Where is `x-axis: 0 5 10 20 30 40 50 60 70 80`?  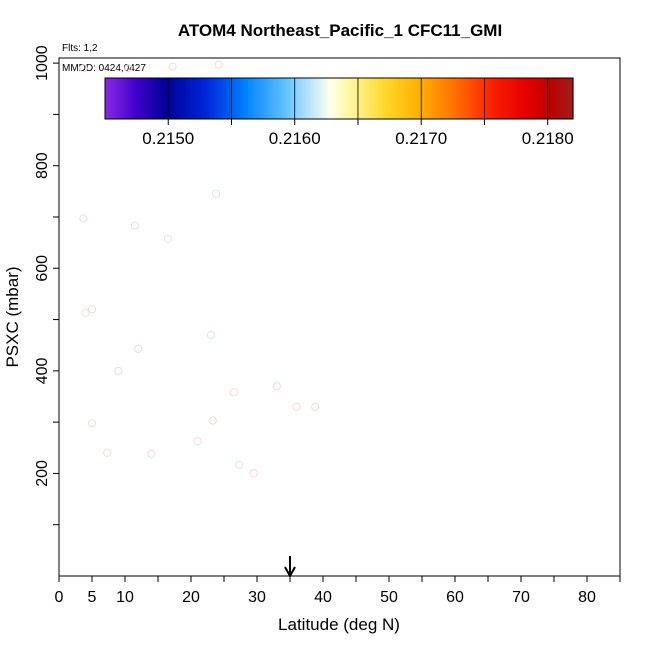
x-axis: 0 5 10 20 30 40 50 60 70 80 is located at coordinates (338, 591).